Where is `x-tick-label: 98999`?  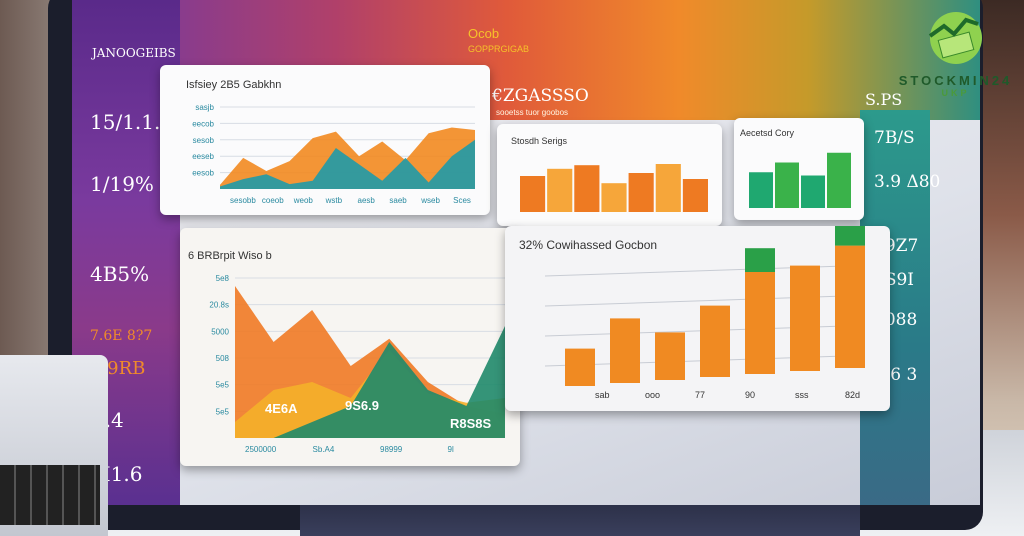 x-tick-label: 98999 is located at coordinates (391, 449).